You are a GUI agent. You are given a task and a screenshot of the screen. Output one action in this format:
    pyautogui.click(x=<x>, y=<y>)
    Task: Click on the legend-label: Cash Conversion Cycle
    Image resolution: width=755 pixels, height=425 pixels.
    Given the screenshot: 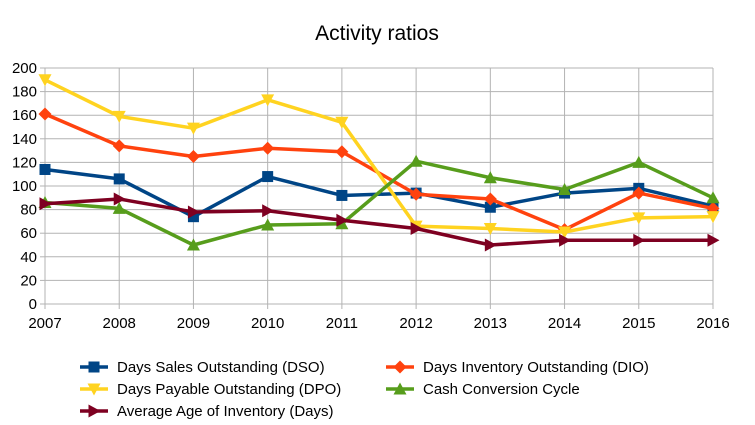 What is the action you would take?
    pyautogui.click(x=501, y=389)
    